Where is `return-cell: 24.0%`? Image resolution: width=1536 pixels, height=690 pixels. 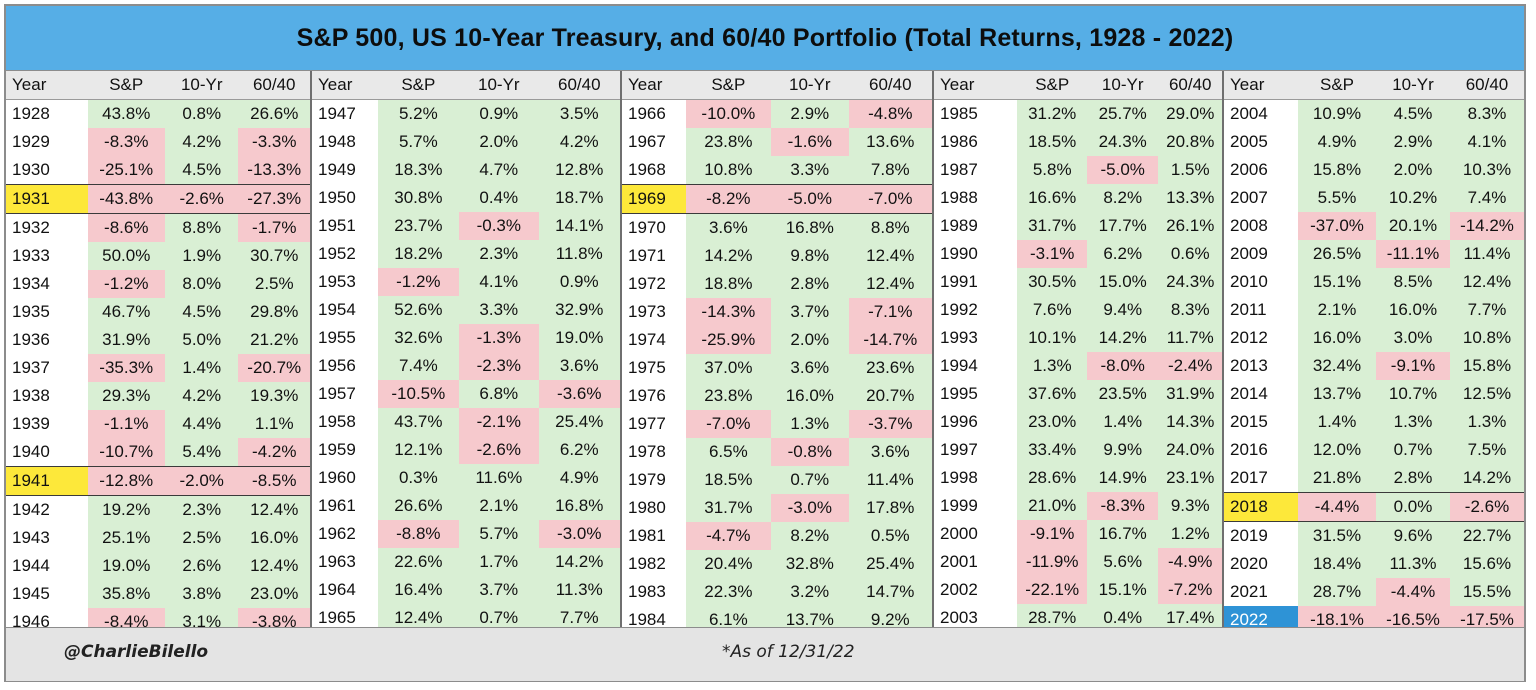 return-cell: 24.0% is located at coordinates (1190, 450).